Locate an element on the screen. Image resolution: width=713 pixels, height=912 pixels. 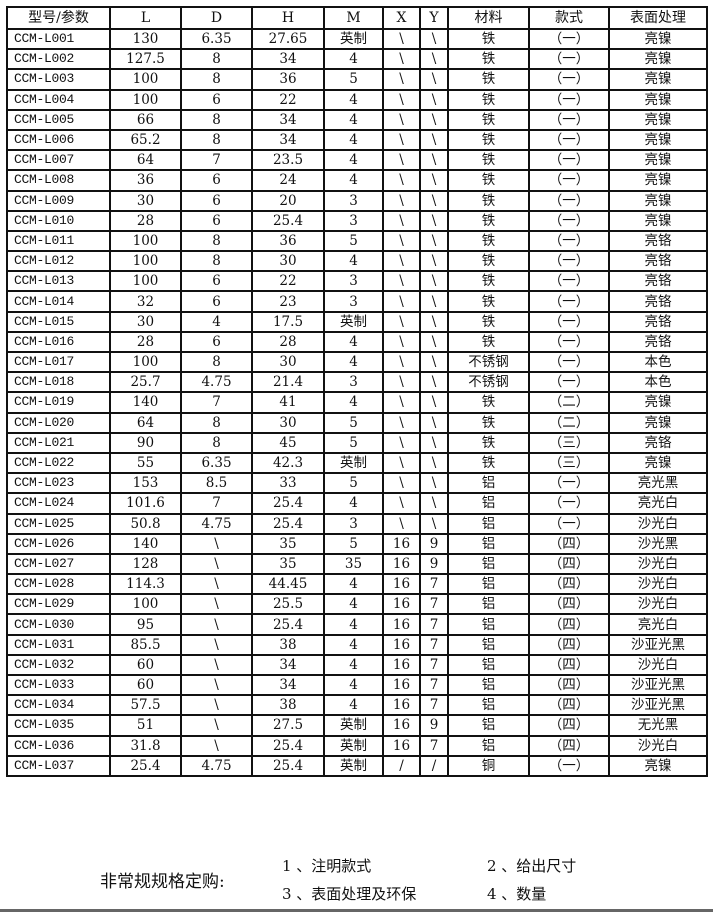
table-cell: 20 is located at coordinates (288, 200).